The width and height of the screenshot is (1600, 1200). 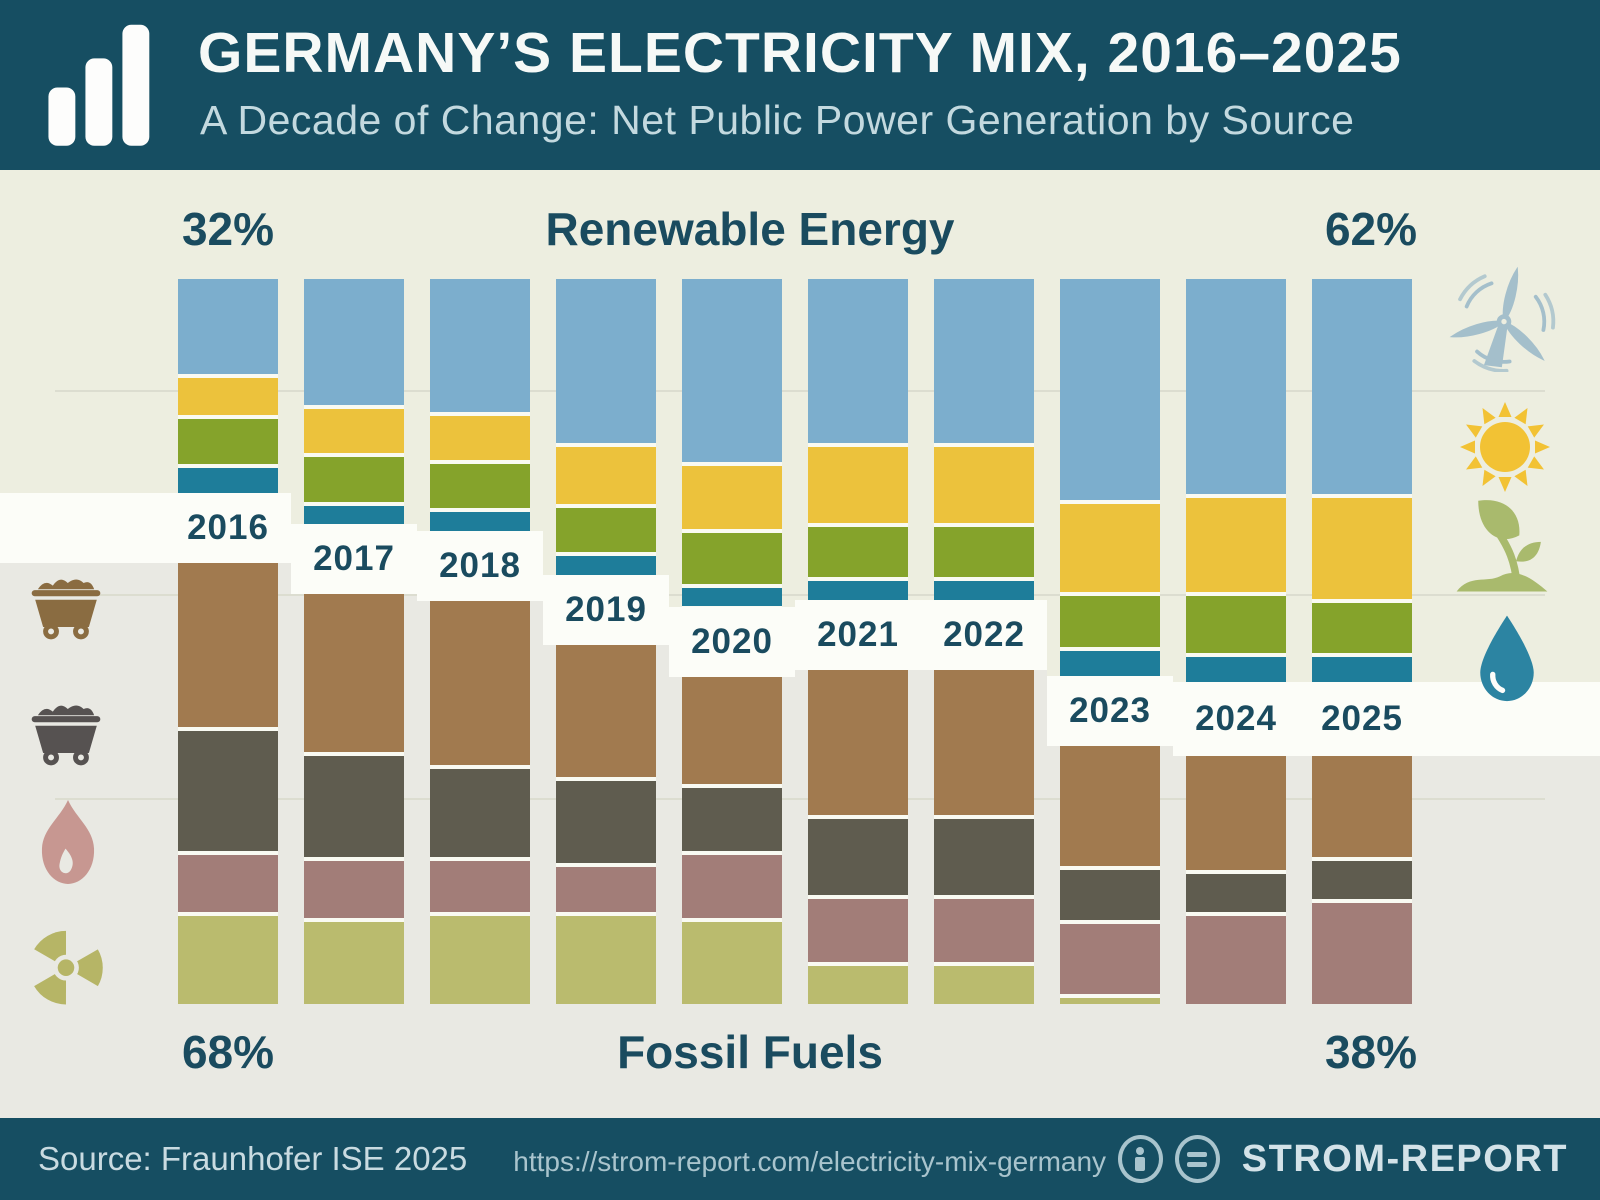 I want to click on bar-segment-nuclear-2023, so click(x=1110, y=1000).